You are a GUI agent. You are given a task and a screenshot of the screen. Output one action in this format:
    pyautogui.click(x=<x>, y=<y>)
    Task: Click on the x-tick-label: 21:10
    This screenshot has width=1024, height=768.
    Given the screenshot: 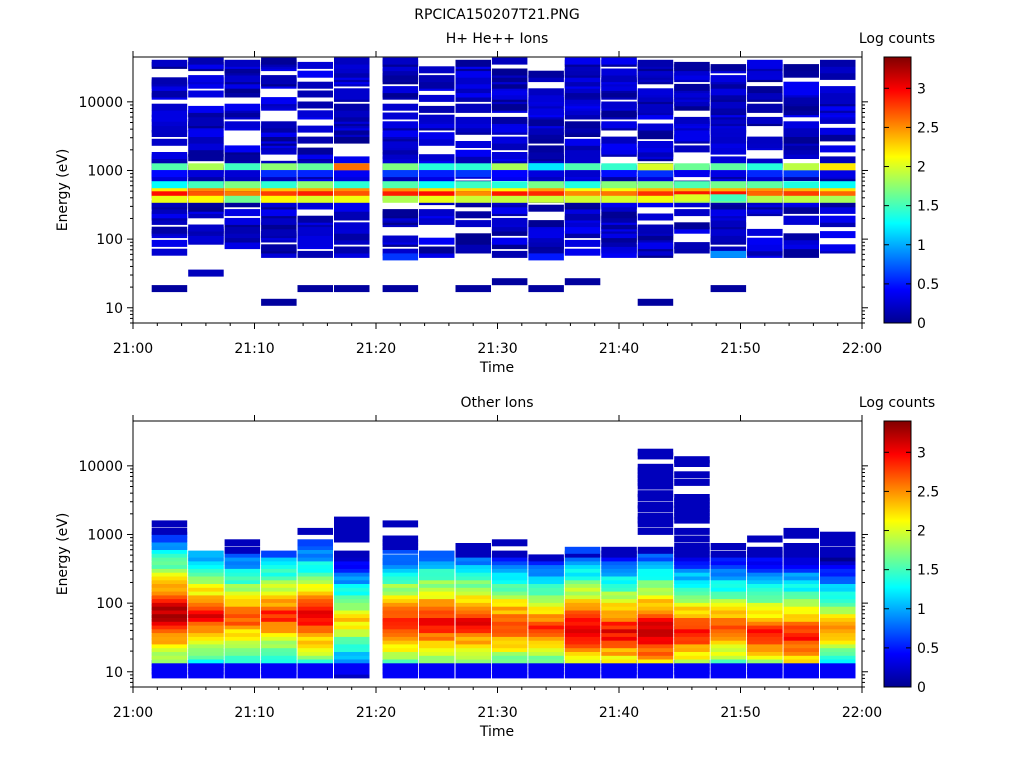 What is the action you would take?
    pyautogui.click(x=254, y=713)
    